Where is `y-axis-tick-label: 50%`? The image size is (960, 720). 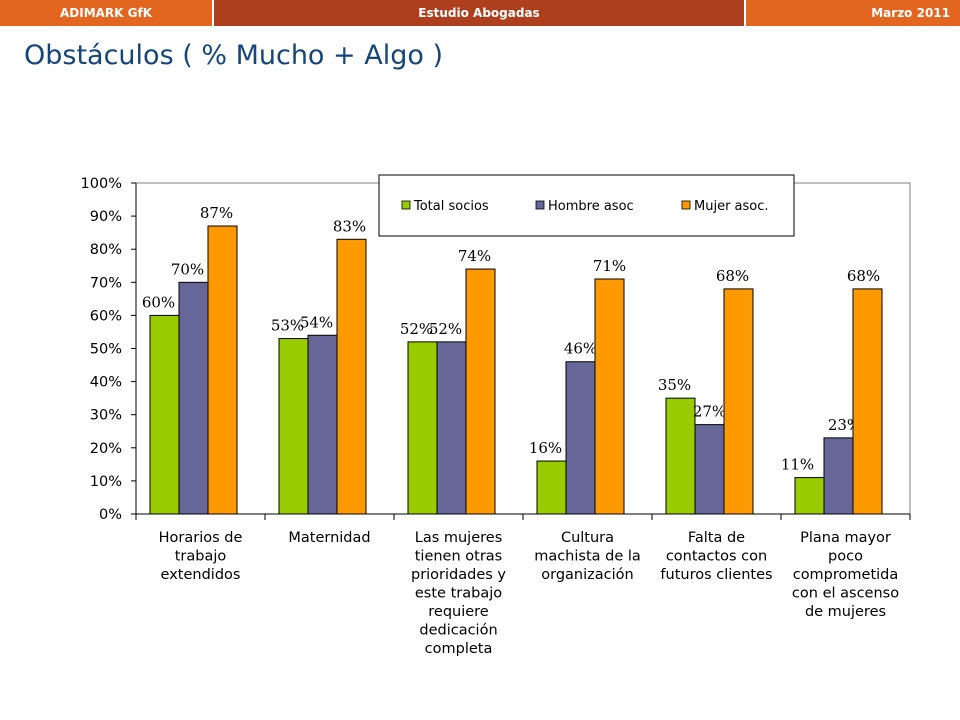 y-axis-tick-label: 50% is located at coordinates (106, 350).